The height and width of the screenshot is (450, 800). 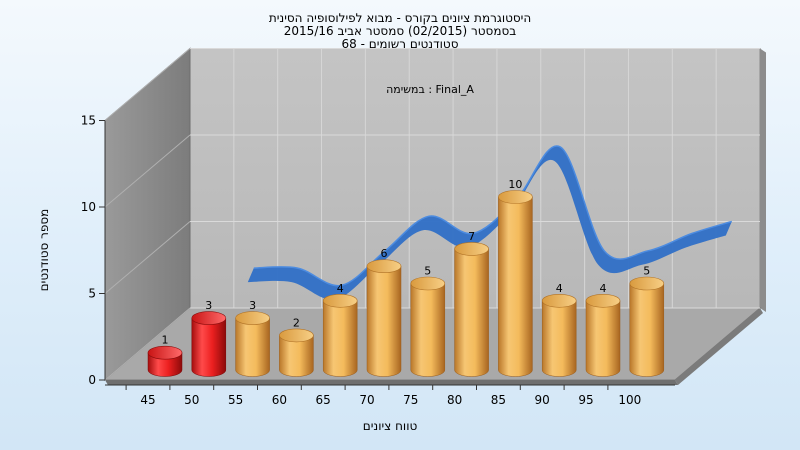 I want to click on x-tick-label: 75, so click(x=410, y=400).